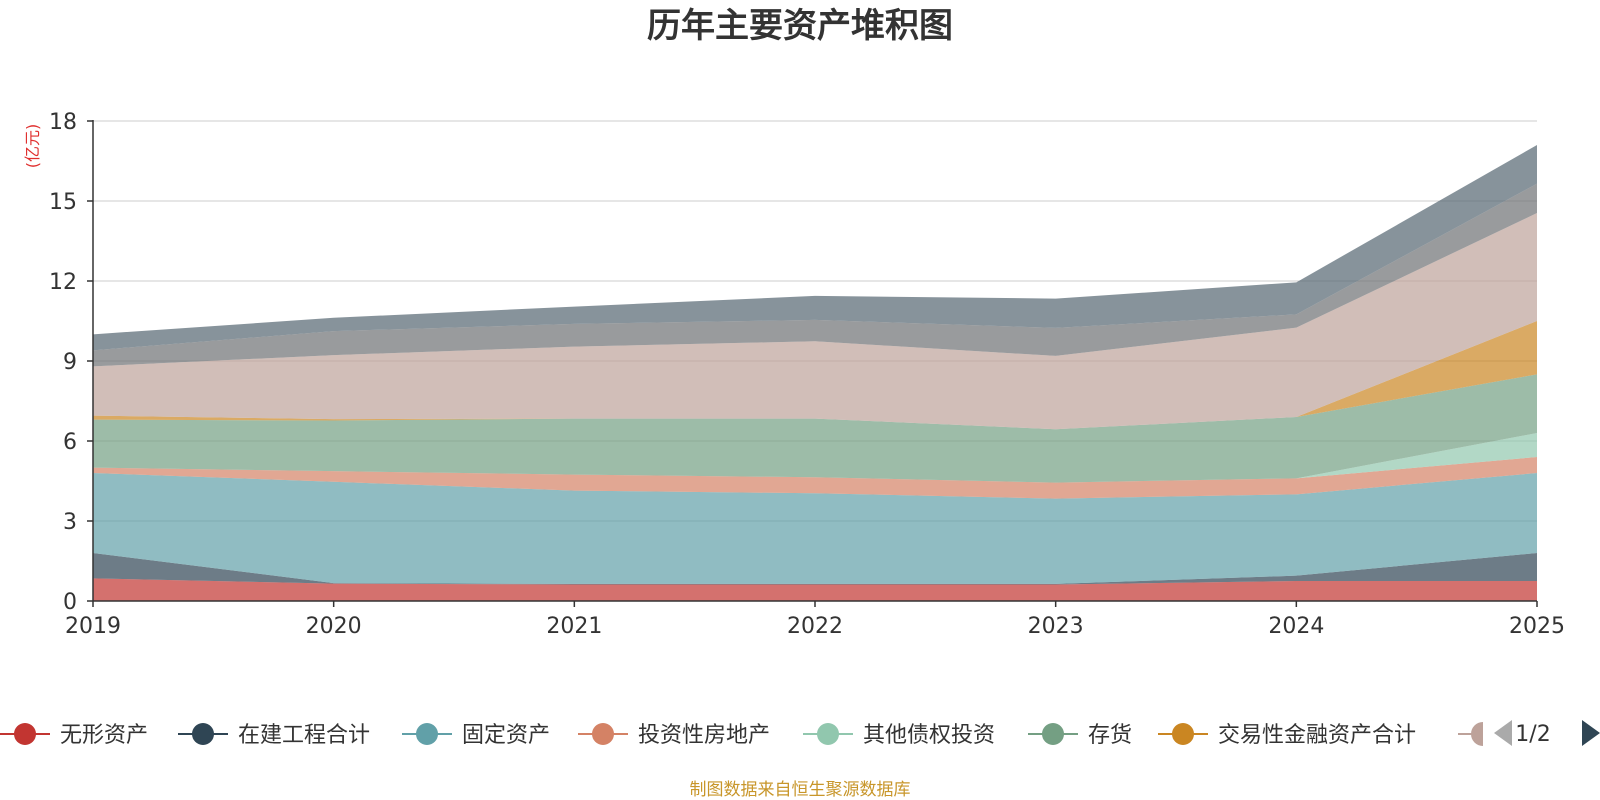 The width and height of the screenshot is (1600, 800). Describe the element at coordinates (1537, 626) in the screenshot. I see `x-tick-label: 2025` at that location.